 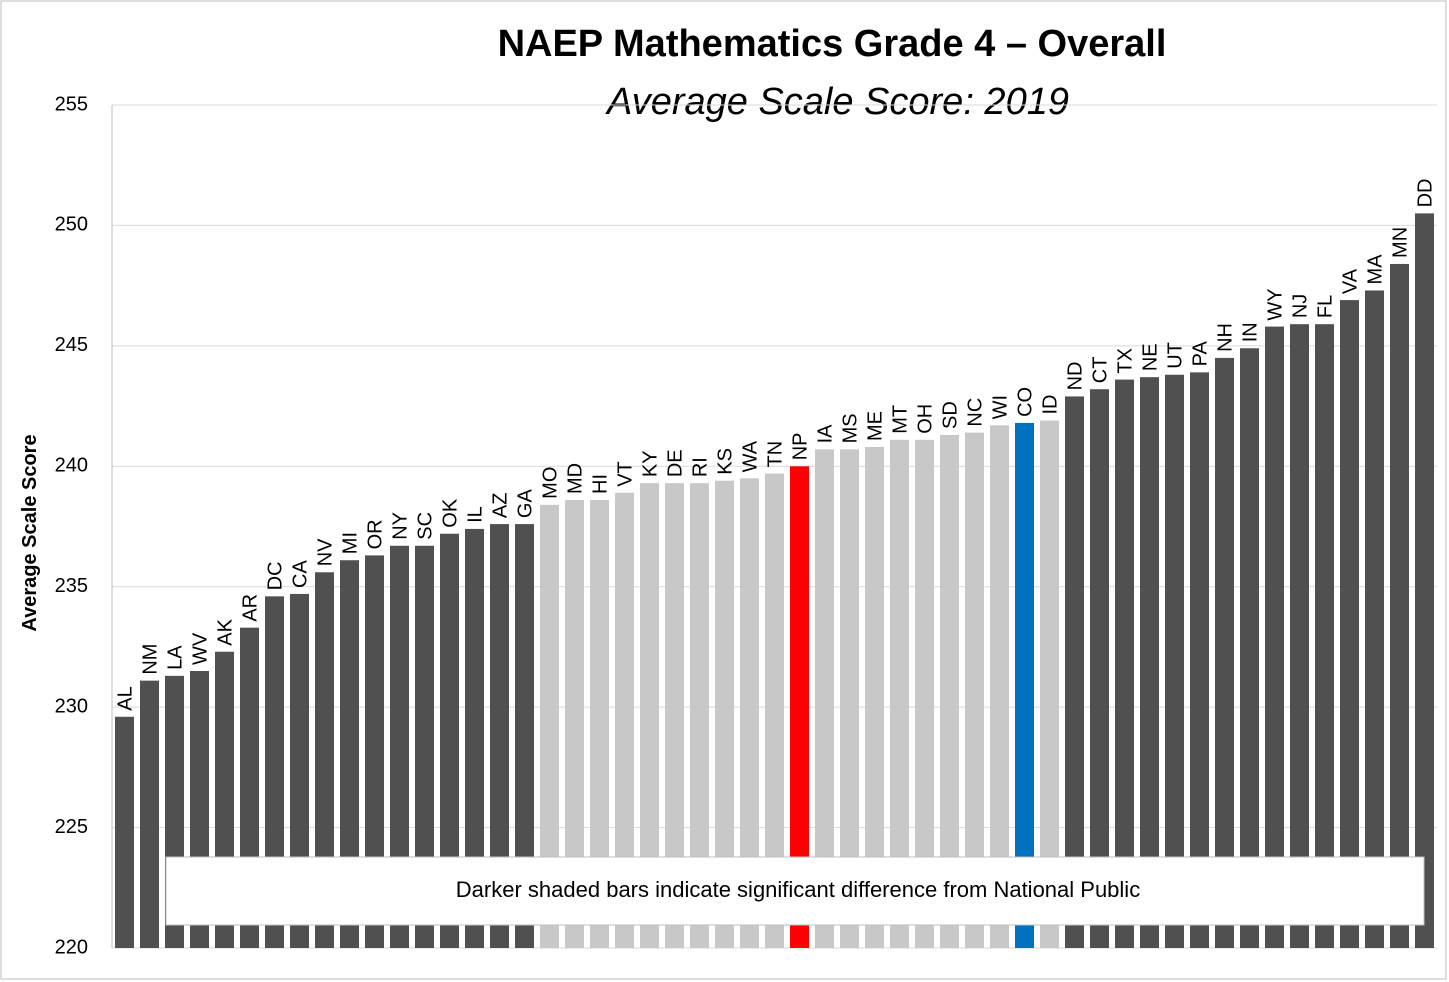 What do you see at coordinates (976, 412) in the screenshot?
I see `category-label: NC` at bounding box center [976, 412].